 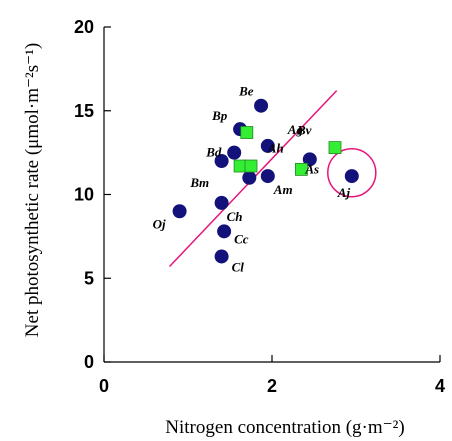 I want to click on point-label: Bd, so click(x=213, y=152).